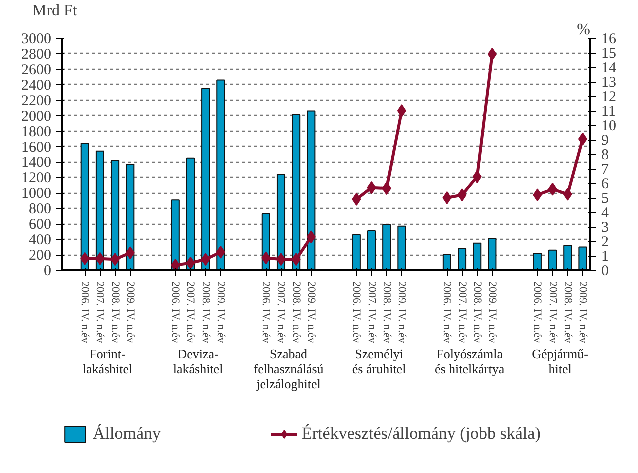  Describe the element at coordinates (37, 70) in the screenshot. I see `y-tick-label: 2600` at that location.